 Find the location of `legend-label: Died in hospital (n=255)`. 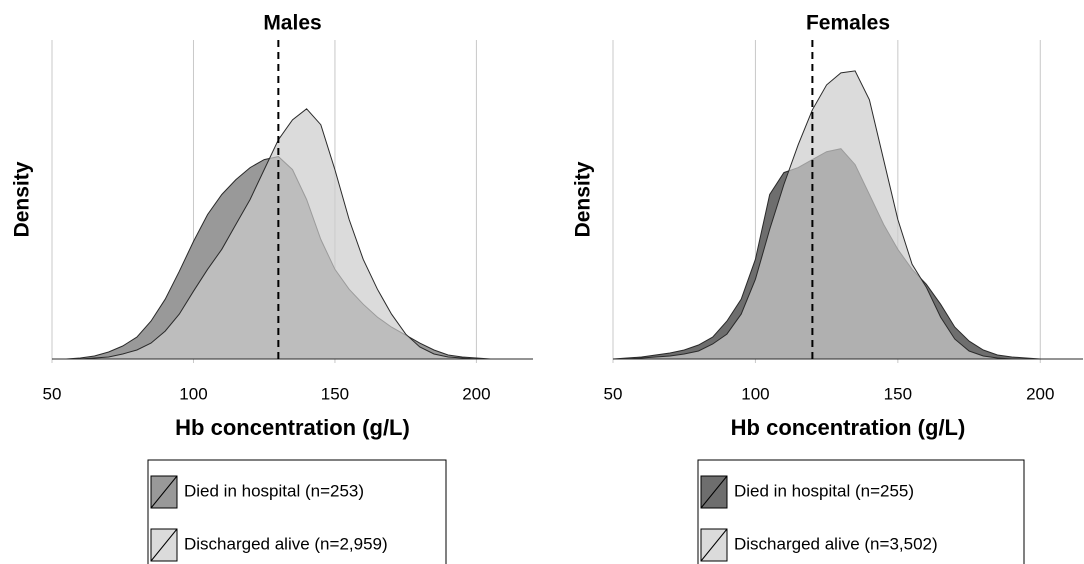

legend-label: Died in hospital (n=255) is located at coordinates (824, 490).